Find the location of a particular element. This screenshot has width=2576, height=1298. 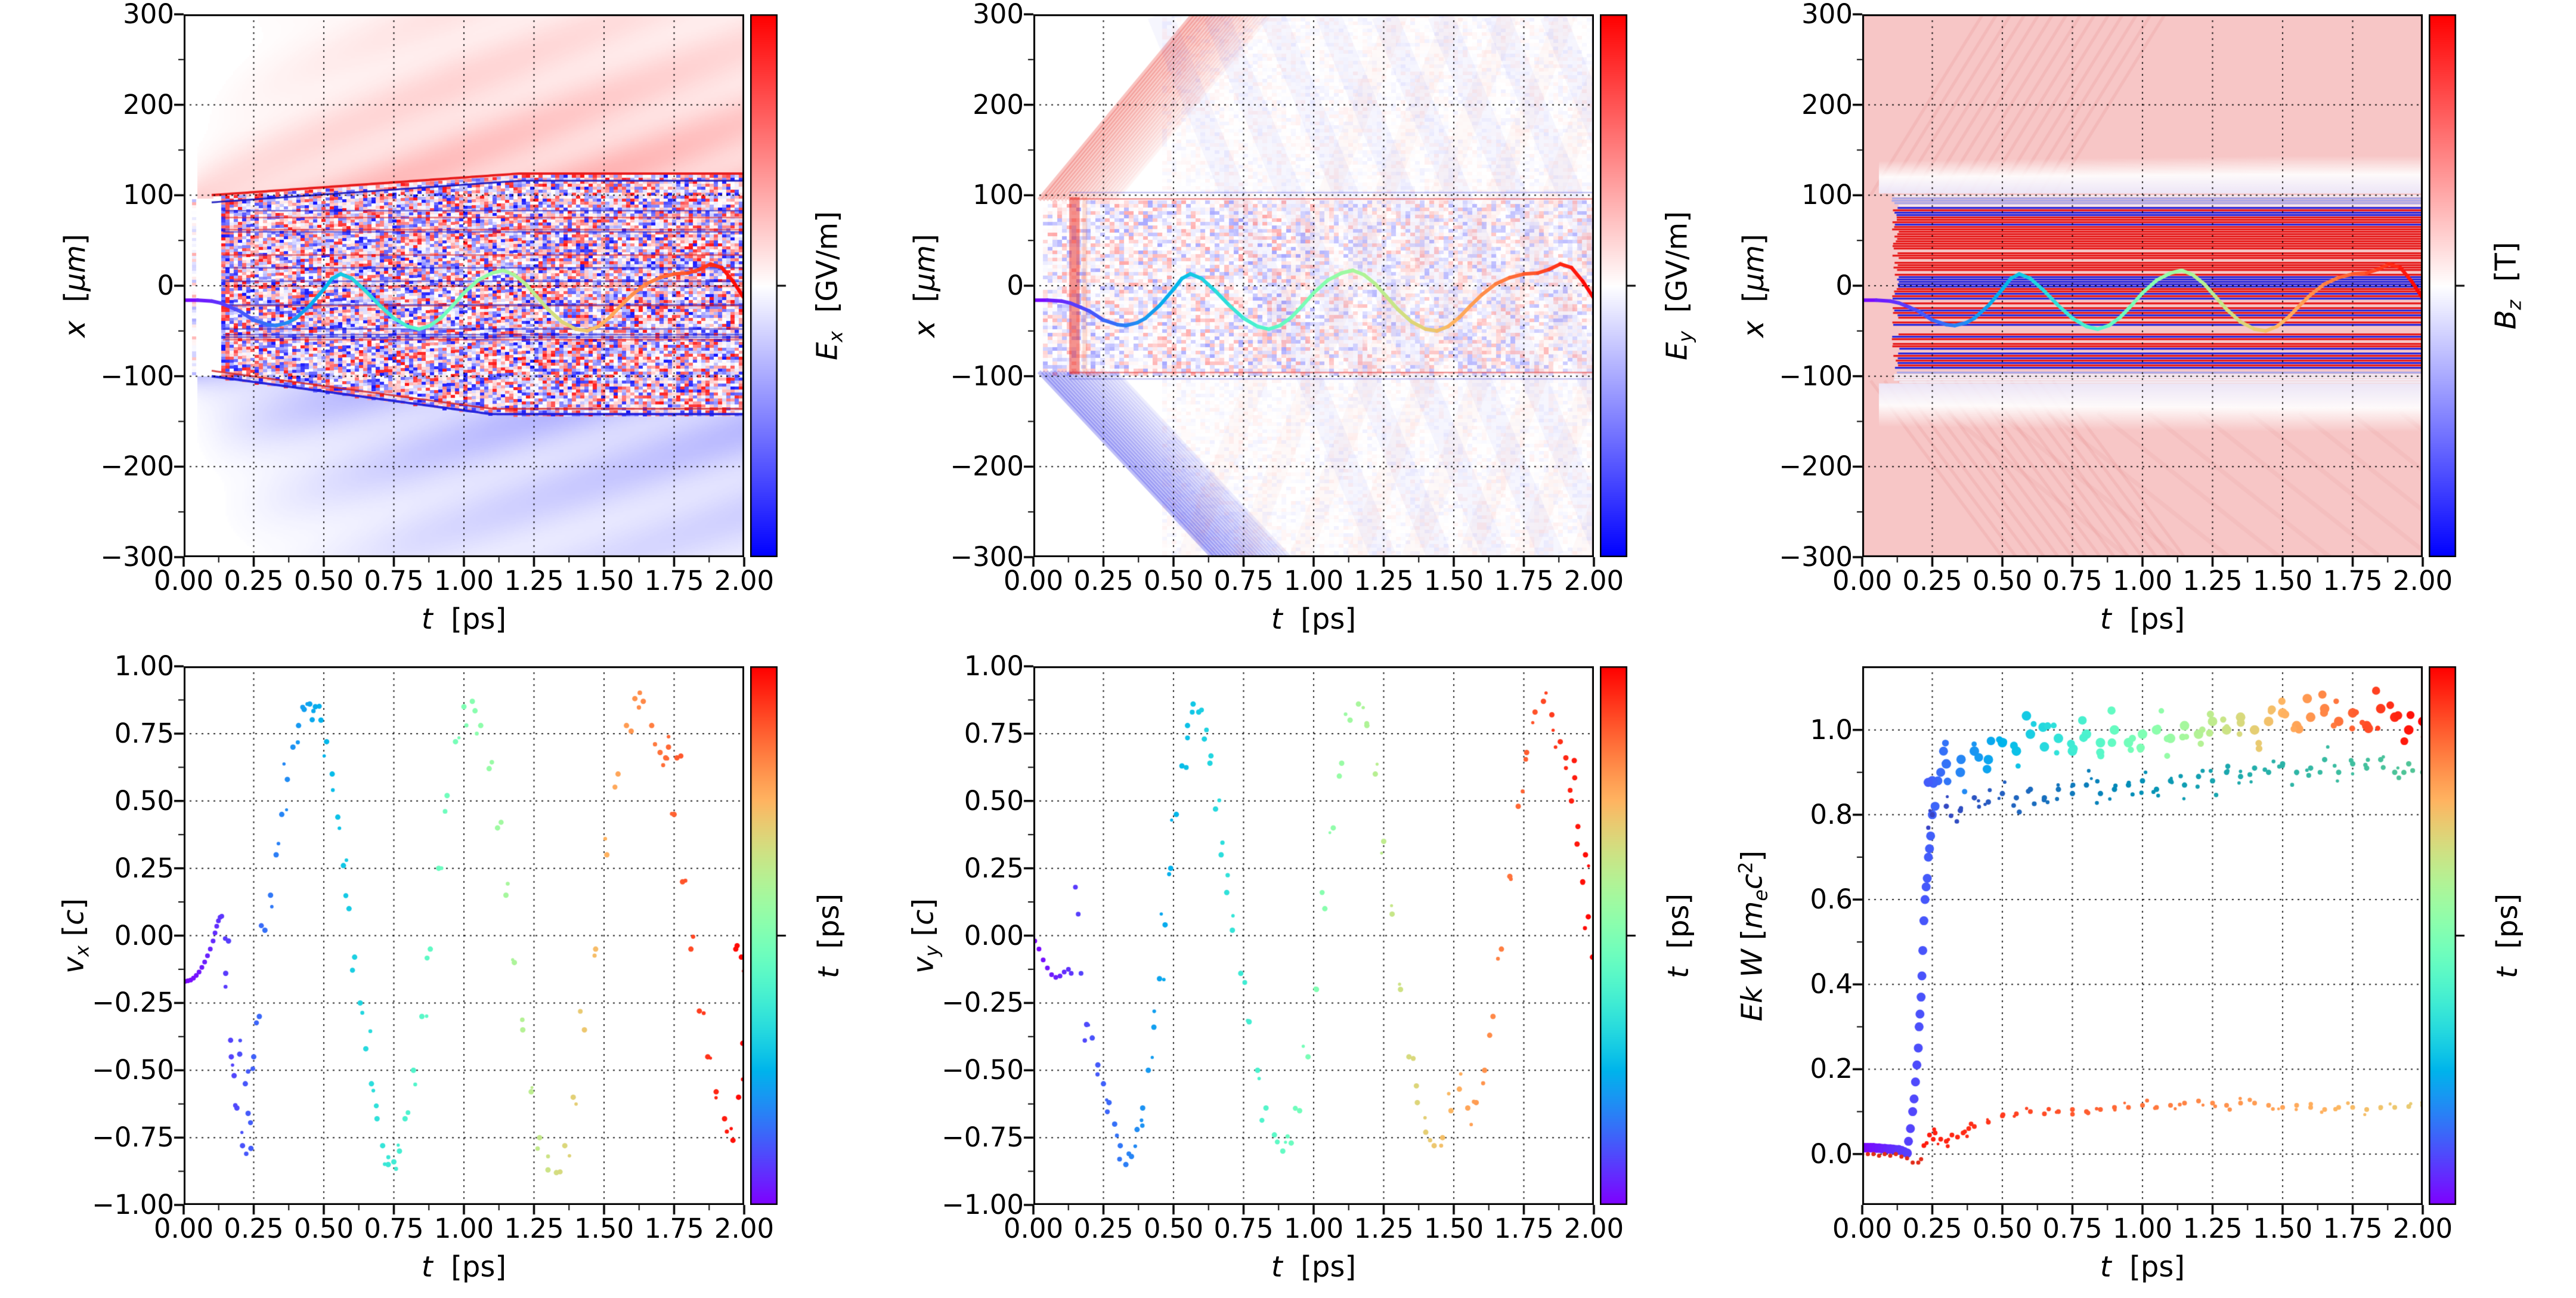

y-tick-label: −100 is located at coordinates (137, 376).